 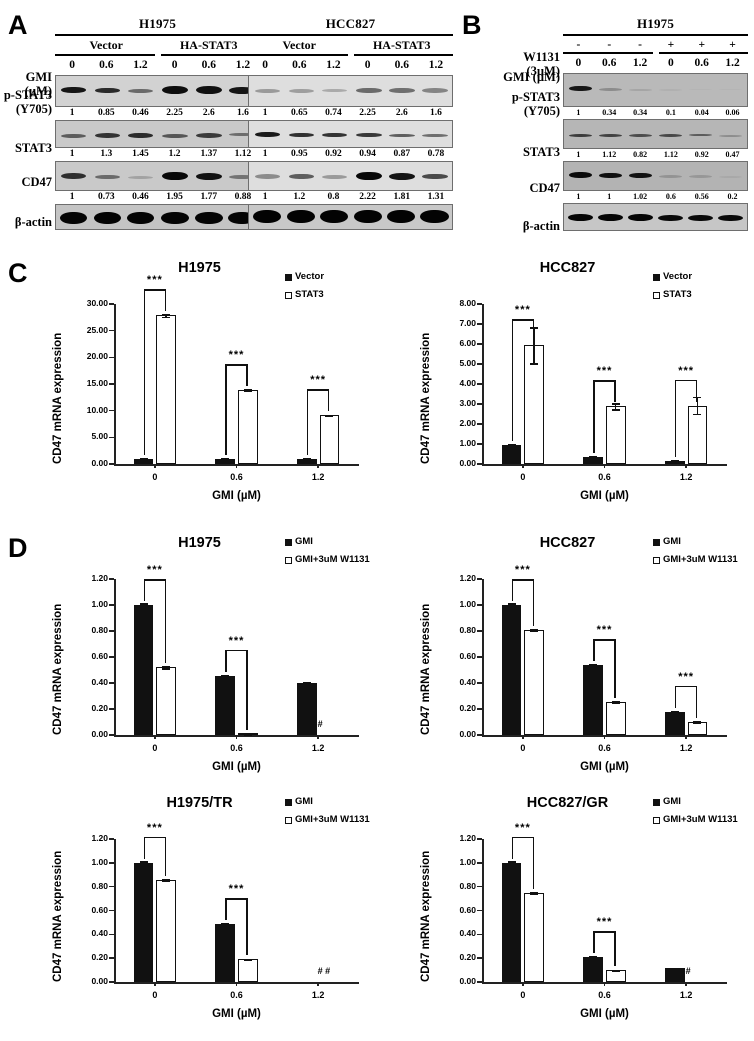 What do you see at coordinates (602, 651) in the screenshot?
I see `plot-area: *** *** ***` at bounding box center [602, 651].